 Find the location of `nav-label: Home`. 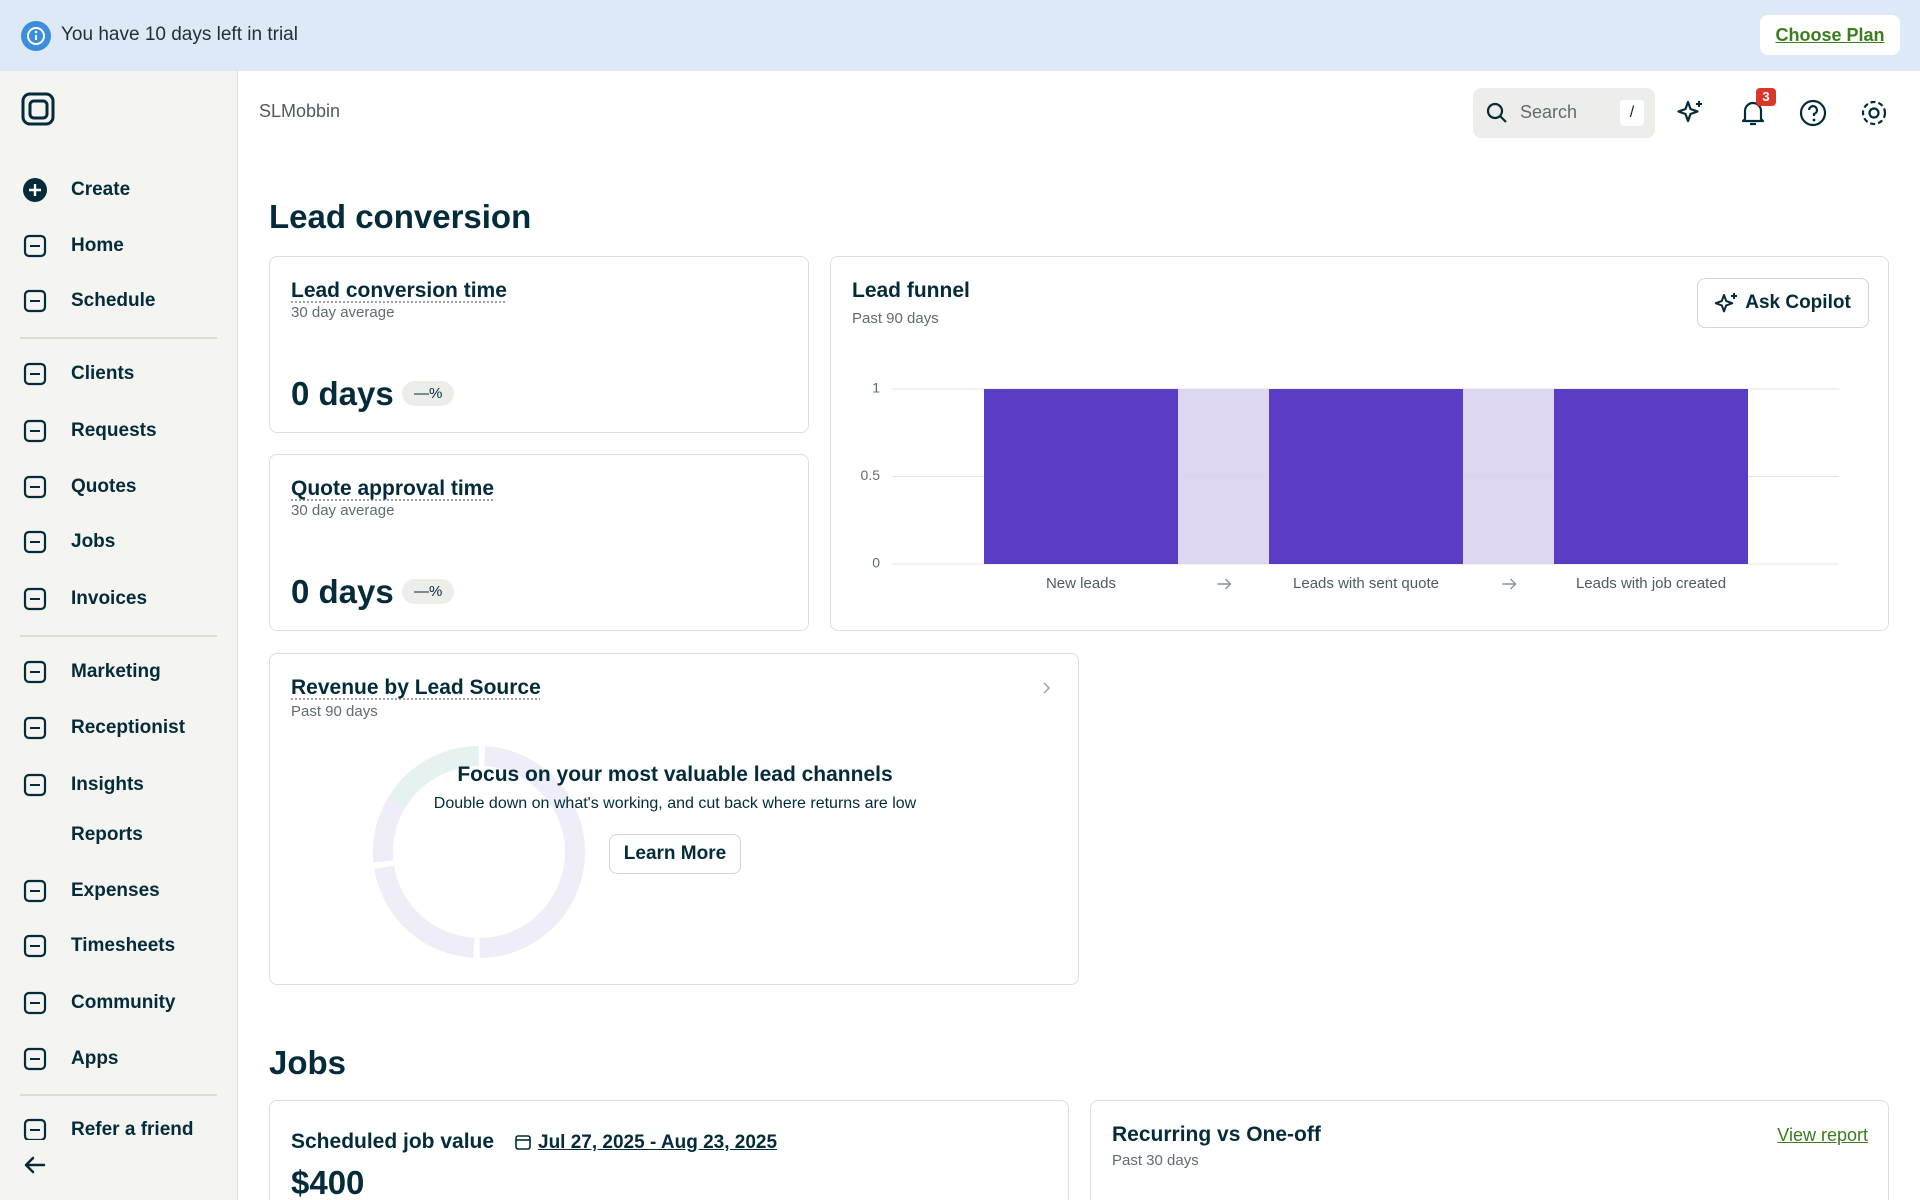

nav-label: Home is located at coordinates (97, 245).